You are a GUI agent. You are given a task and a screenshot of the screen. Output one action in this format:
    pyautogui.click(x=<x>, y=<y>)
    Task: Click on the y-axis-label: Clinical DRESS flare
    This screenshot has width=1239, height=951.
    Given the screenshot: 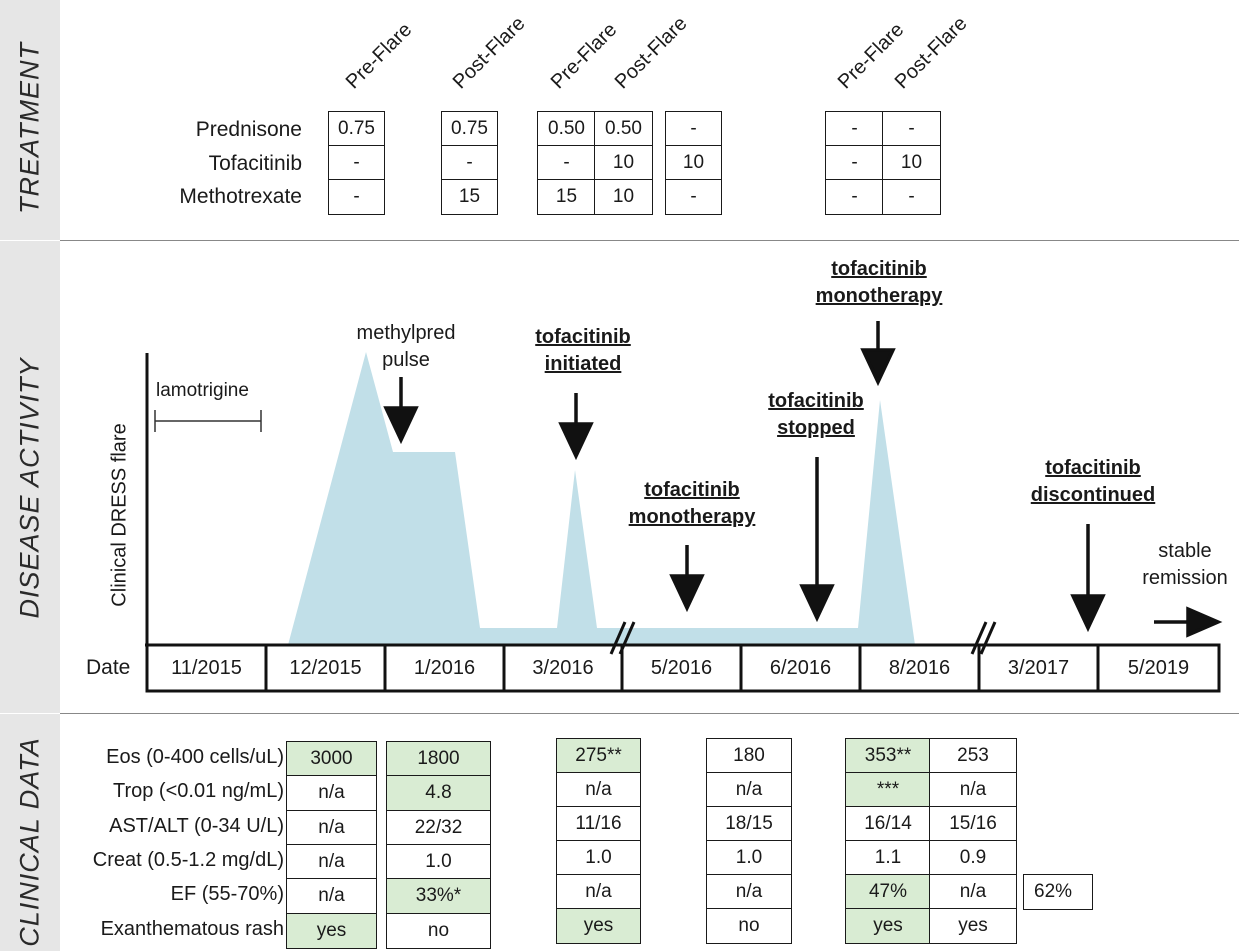 What is the action you would take?
    pyautogui.click(x=119, y=515)
    